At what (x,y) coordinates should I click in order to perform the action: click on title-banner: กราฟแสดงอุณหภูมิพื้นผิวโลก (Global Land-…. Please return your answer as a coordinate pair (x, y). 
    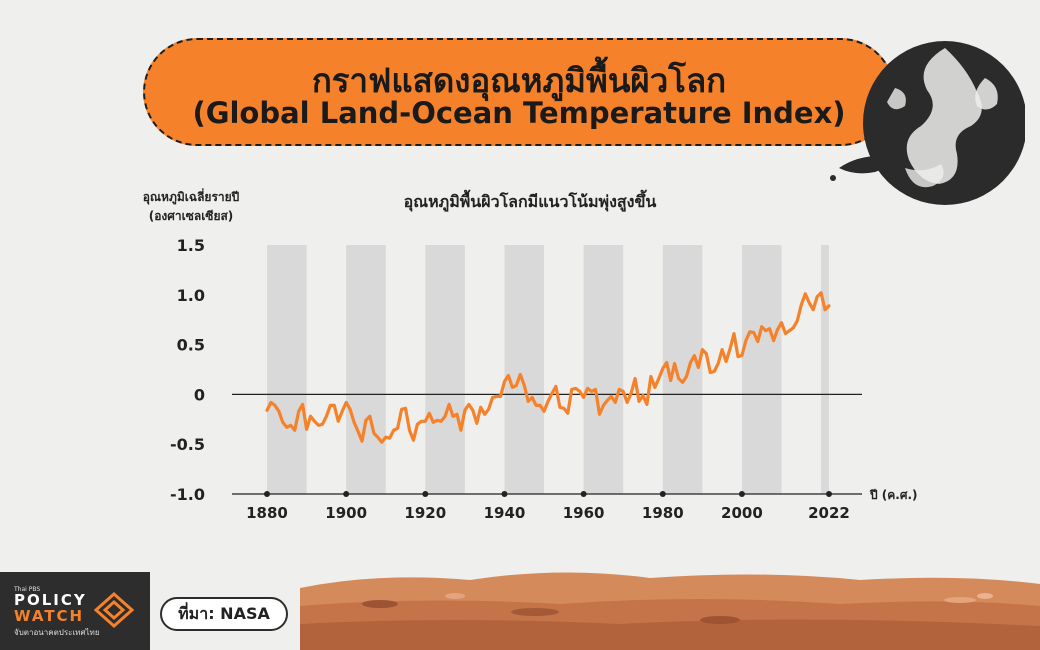
    Looking at the image, I should click on (519, 92).